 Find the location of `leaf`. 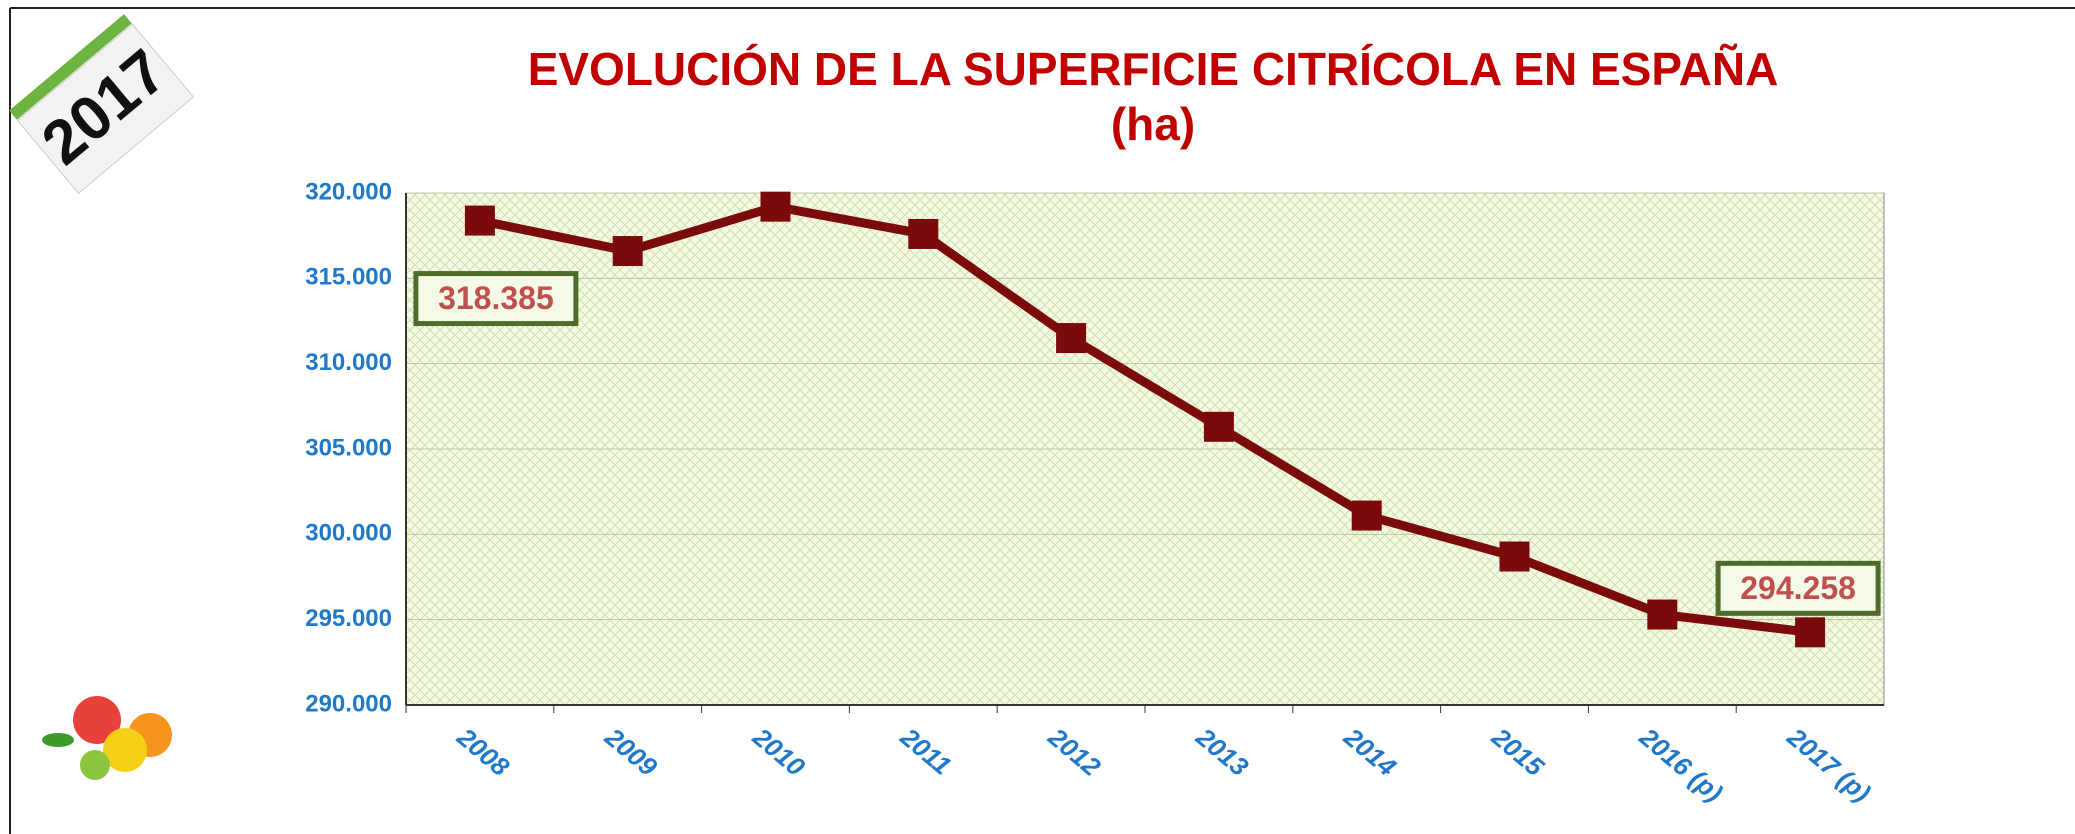

leaf is located at coordinates (58, 740).